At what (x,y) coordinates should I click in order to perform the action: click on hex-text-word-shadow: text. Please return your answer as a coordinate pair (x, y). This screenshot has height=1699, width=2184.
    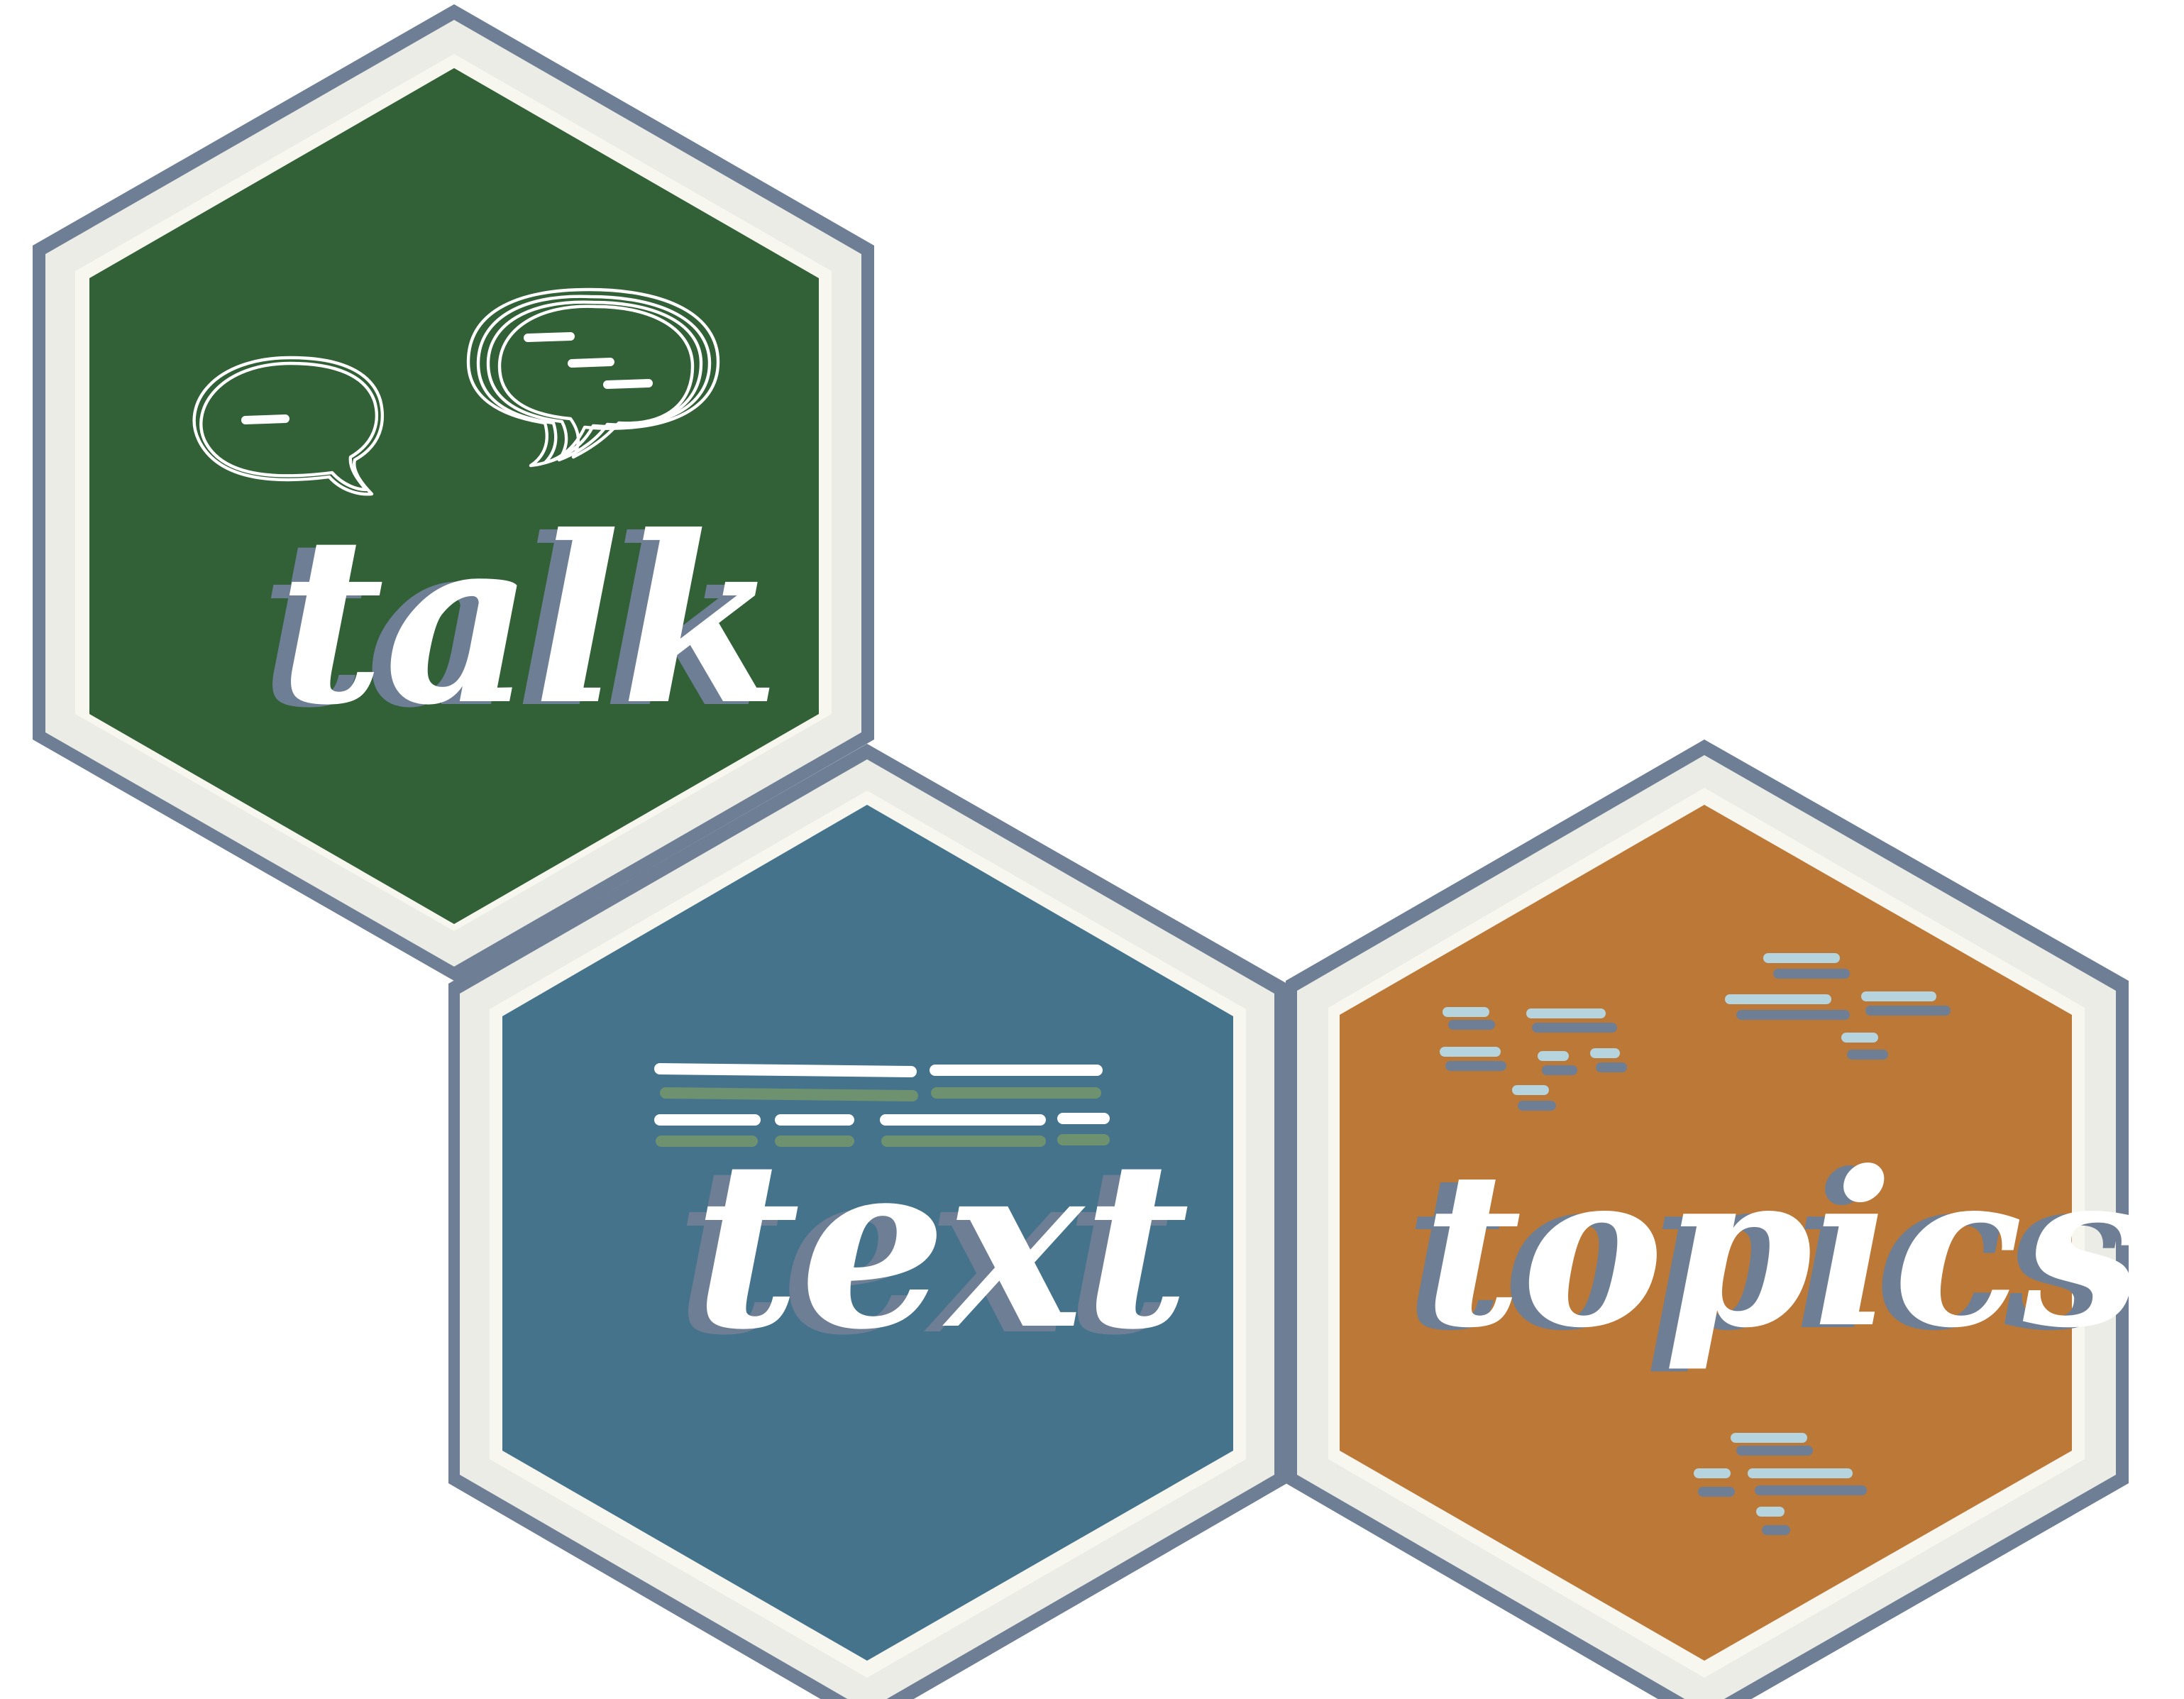
    Looking at the image, I should click on (923, 1251).